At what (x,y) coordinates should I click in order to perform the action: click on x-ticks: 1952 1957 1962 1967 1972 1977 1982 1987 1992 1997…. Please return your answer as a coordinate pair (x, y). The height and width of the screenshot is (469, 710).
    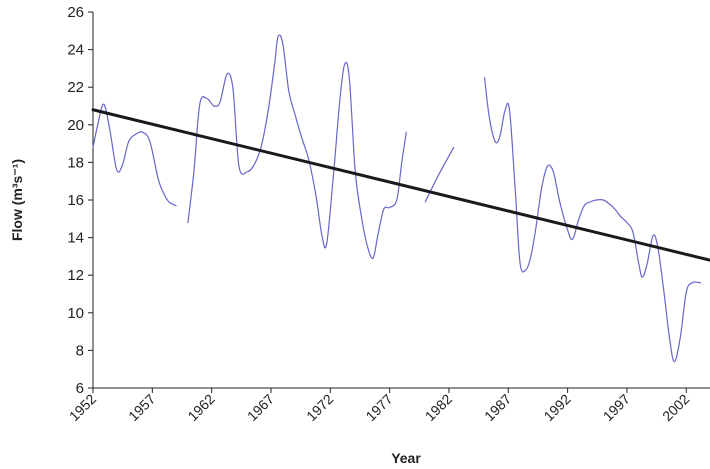
    Looking at the image, I should click on (379, 406).